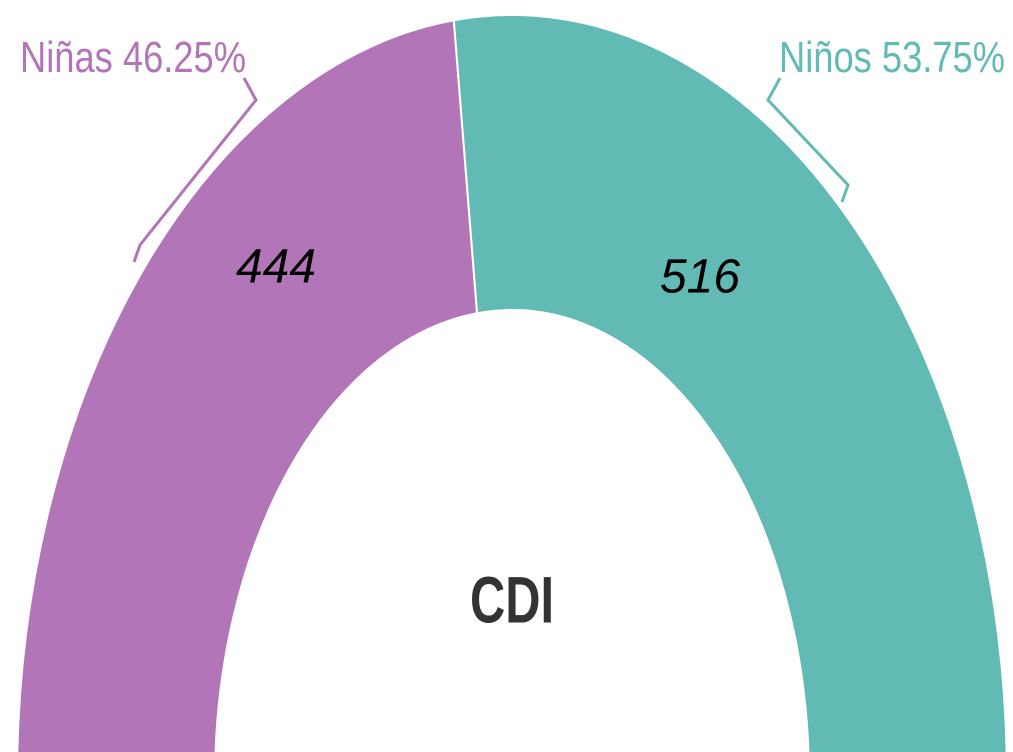 This screenshot has width=1013, height=752. I want to click on center-label: CDI, so click(512, 599).